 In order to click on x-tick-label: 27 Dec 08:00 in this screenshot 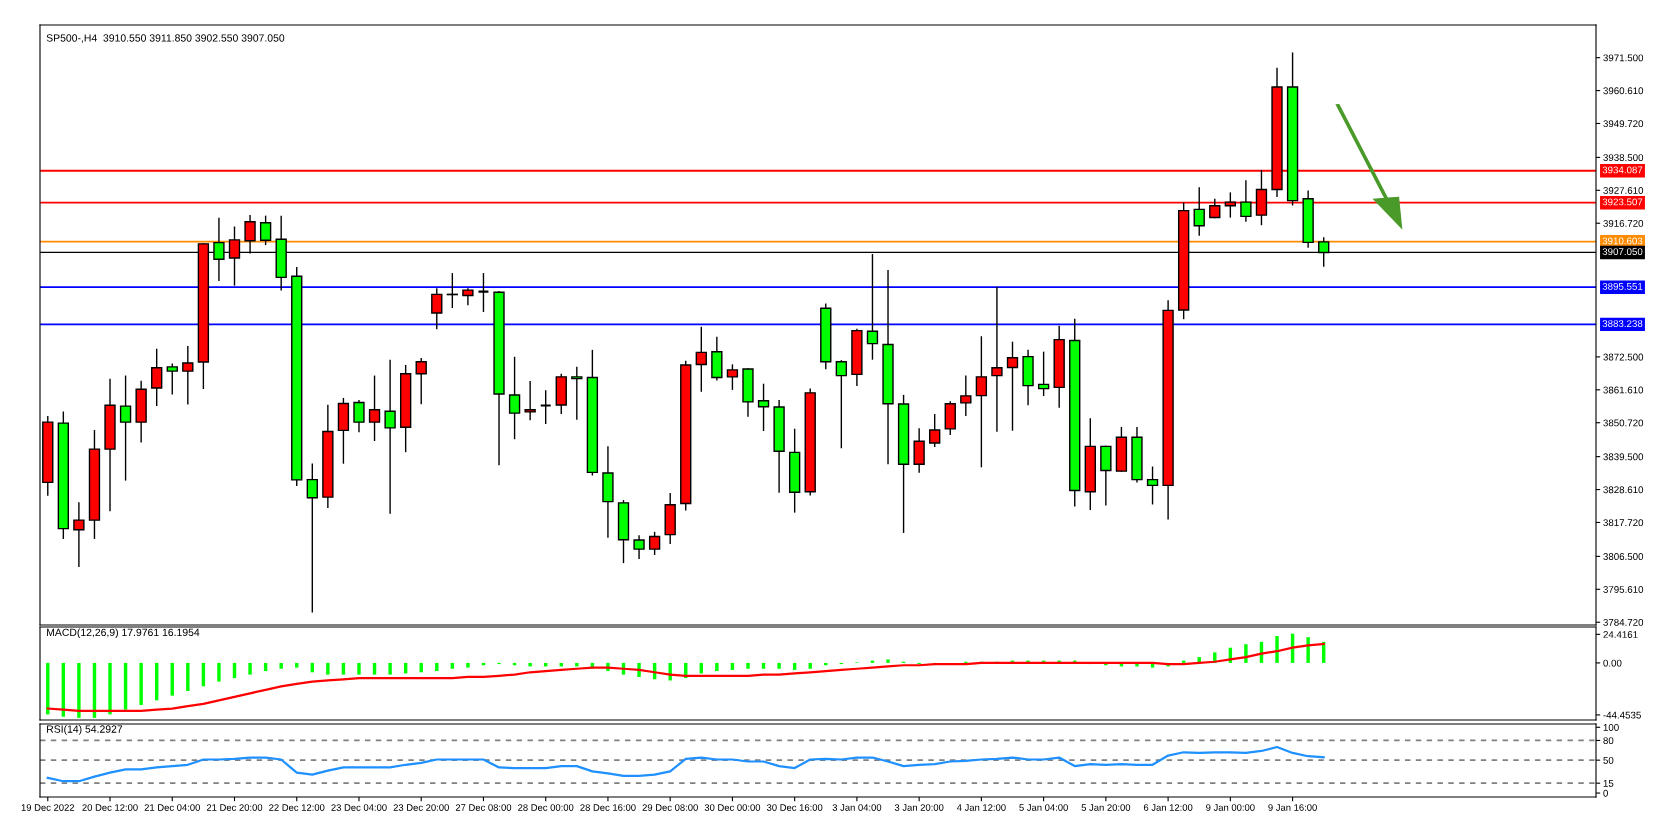, I will do `click(483, 807)`.